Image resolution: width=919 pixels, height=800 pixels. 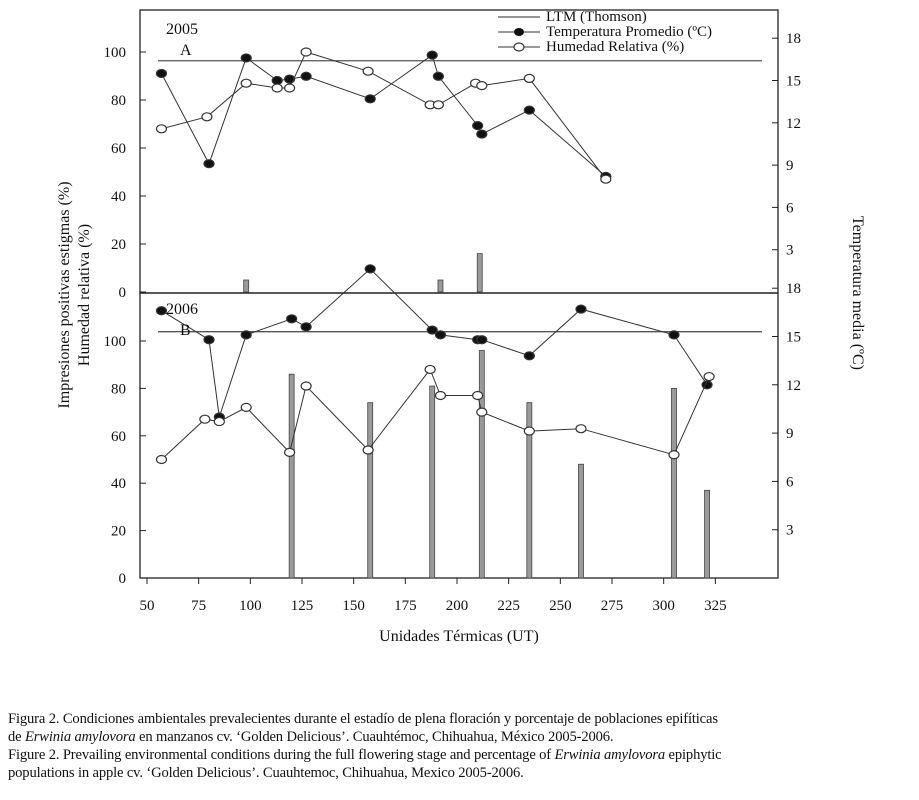 I want to click on bottom-humidity-line, so click(x=435, y=414).